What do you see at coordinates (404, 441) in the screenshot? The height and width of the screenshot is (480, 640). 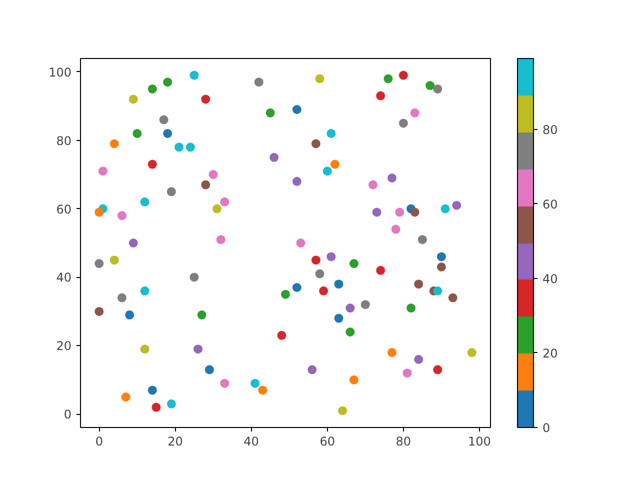 I see `x-tick-label: 80` at bounding box center [404, 441].